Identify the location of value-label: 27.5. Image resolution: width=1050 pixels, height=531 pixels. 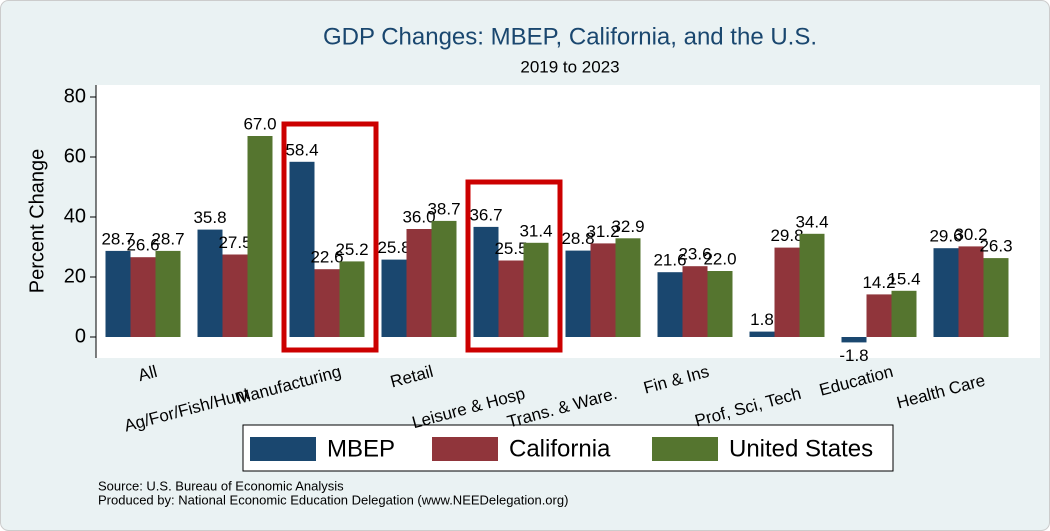
(234, 242).